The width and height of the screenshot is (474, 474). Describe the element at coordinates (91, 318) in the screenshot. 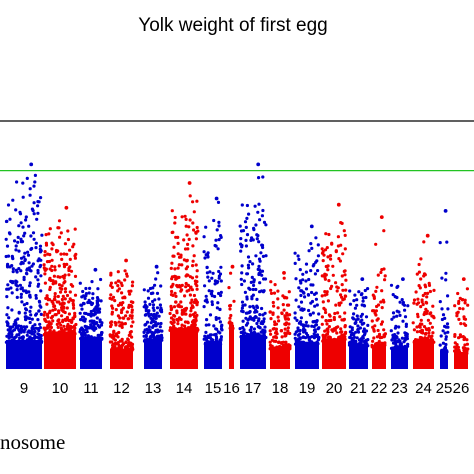

I see `chromosome-11-points` at that location.